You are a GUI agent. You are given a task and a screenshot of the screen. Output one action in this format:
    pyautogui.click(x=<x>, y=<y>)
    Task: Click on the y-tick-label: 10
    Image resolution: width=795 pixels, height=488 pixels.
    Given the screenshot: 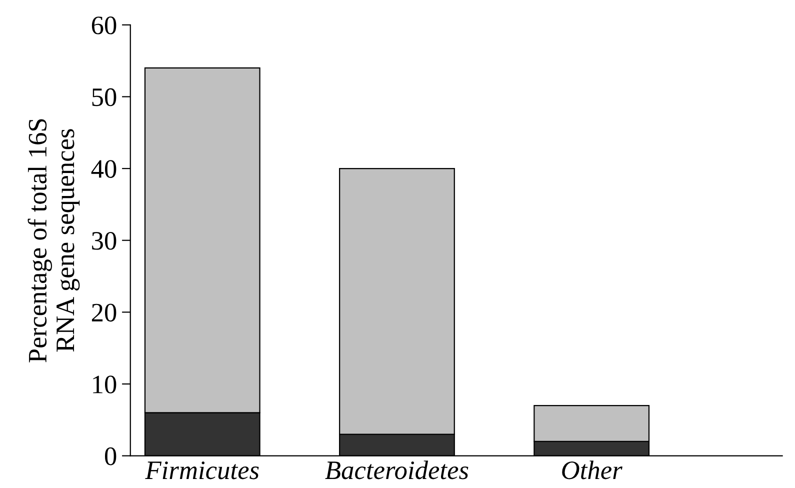 What is the action you would take?
    pyautogui.click(x=104, y=385)
    